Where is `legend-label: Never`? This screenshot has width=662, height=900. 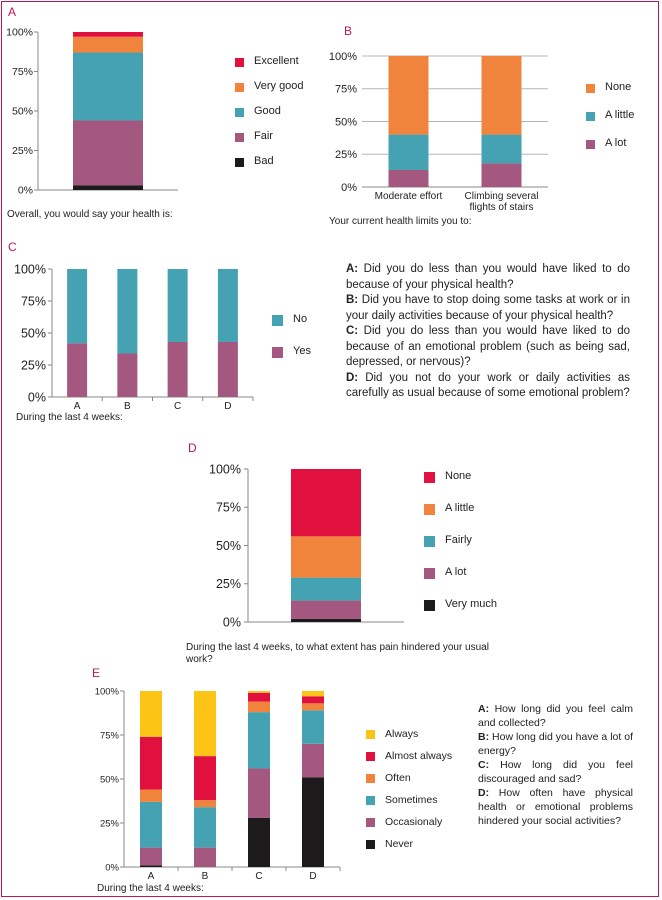 legend-label: Never is located at coordinates (399, 843).